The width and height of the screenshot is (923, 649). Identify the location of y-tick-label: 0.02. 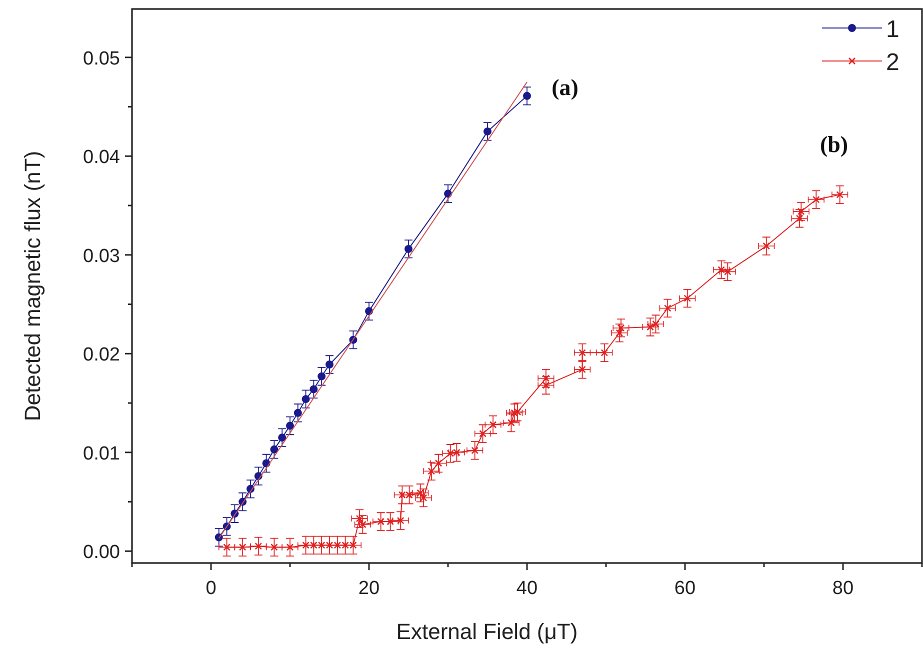
(101, 355).